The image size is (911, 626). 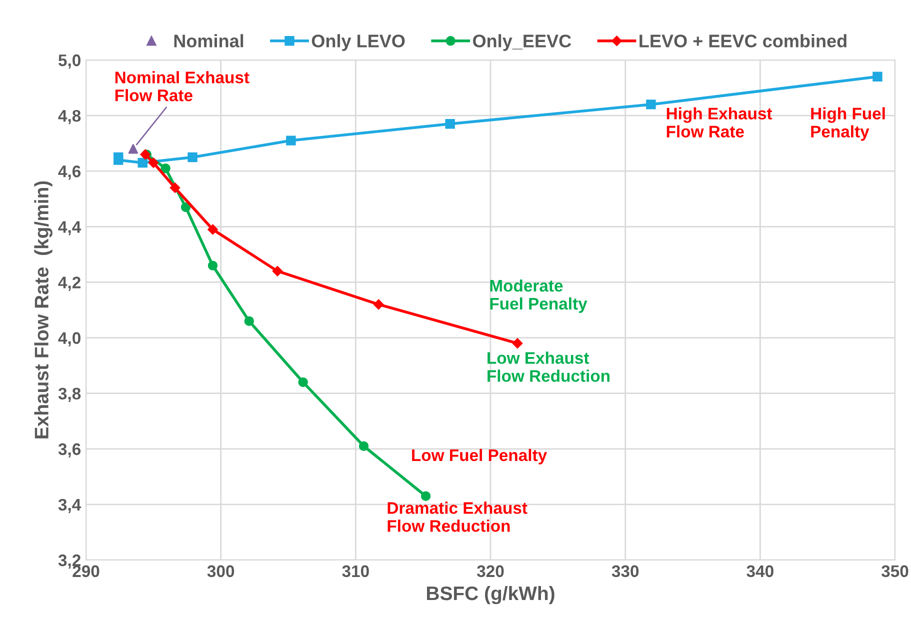 What do you see at coordinates (69, 173) in the screenshot?
I see `y-tick-label: 4,6` at bounding box center [69, 173].